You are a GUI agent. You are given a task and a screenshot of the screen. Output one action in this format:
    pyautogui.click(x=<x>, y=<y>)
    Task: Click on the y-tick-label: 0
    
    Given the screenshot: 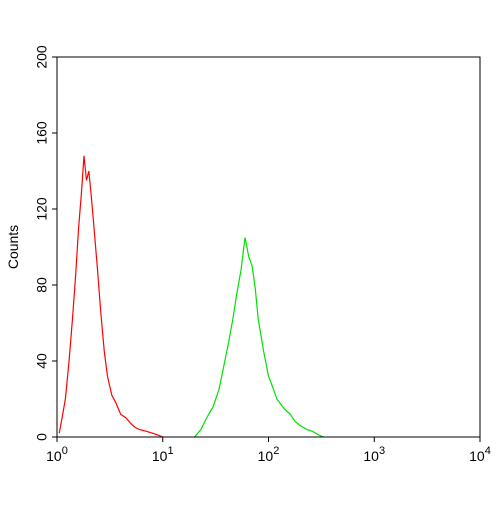 What is the action you would take?
    pyautogui.click(x=42, y=437)
    